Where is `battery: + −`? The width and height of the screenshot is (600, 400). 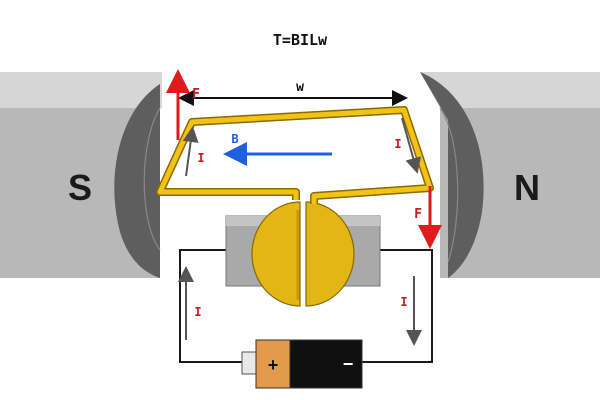
battery: + − is located at coordinates (302, 364).